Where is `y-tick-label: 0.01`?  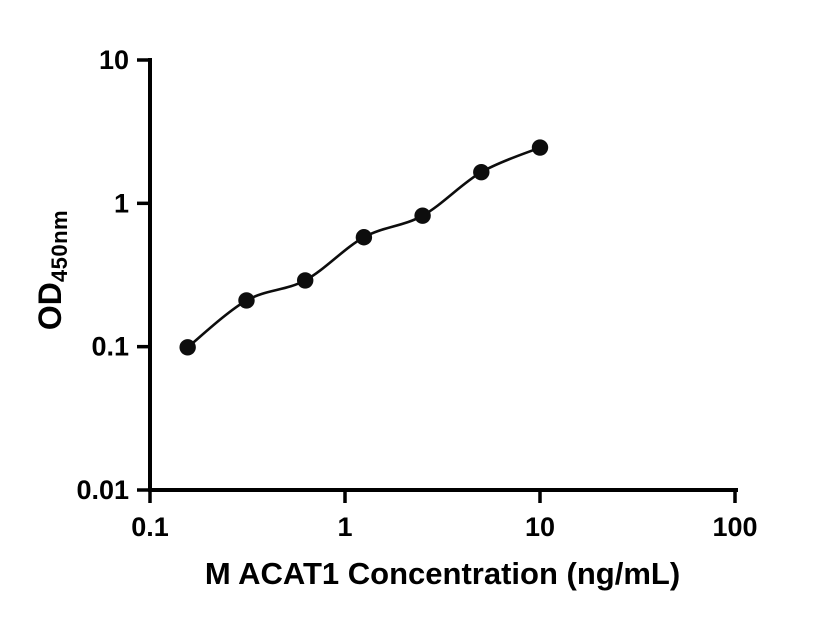 y-tick-label: 0.01 is located at coordinates (102, 490).